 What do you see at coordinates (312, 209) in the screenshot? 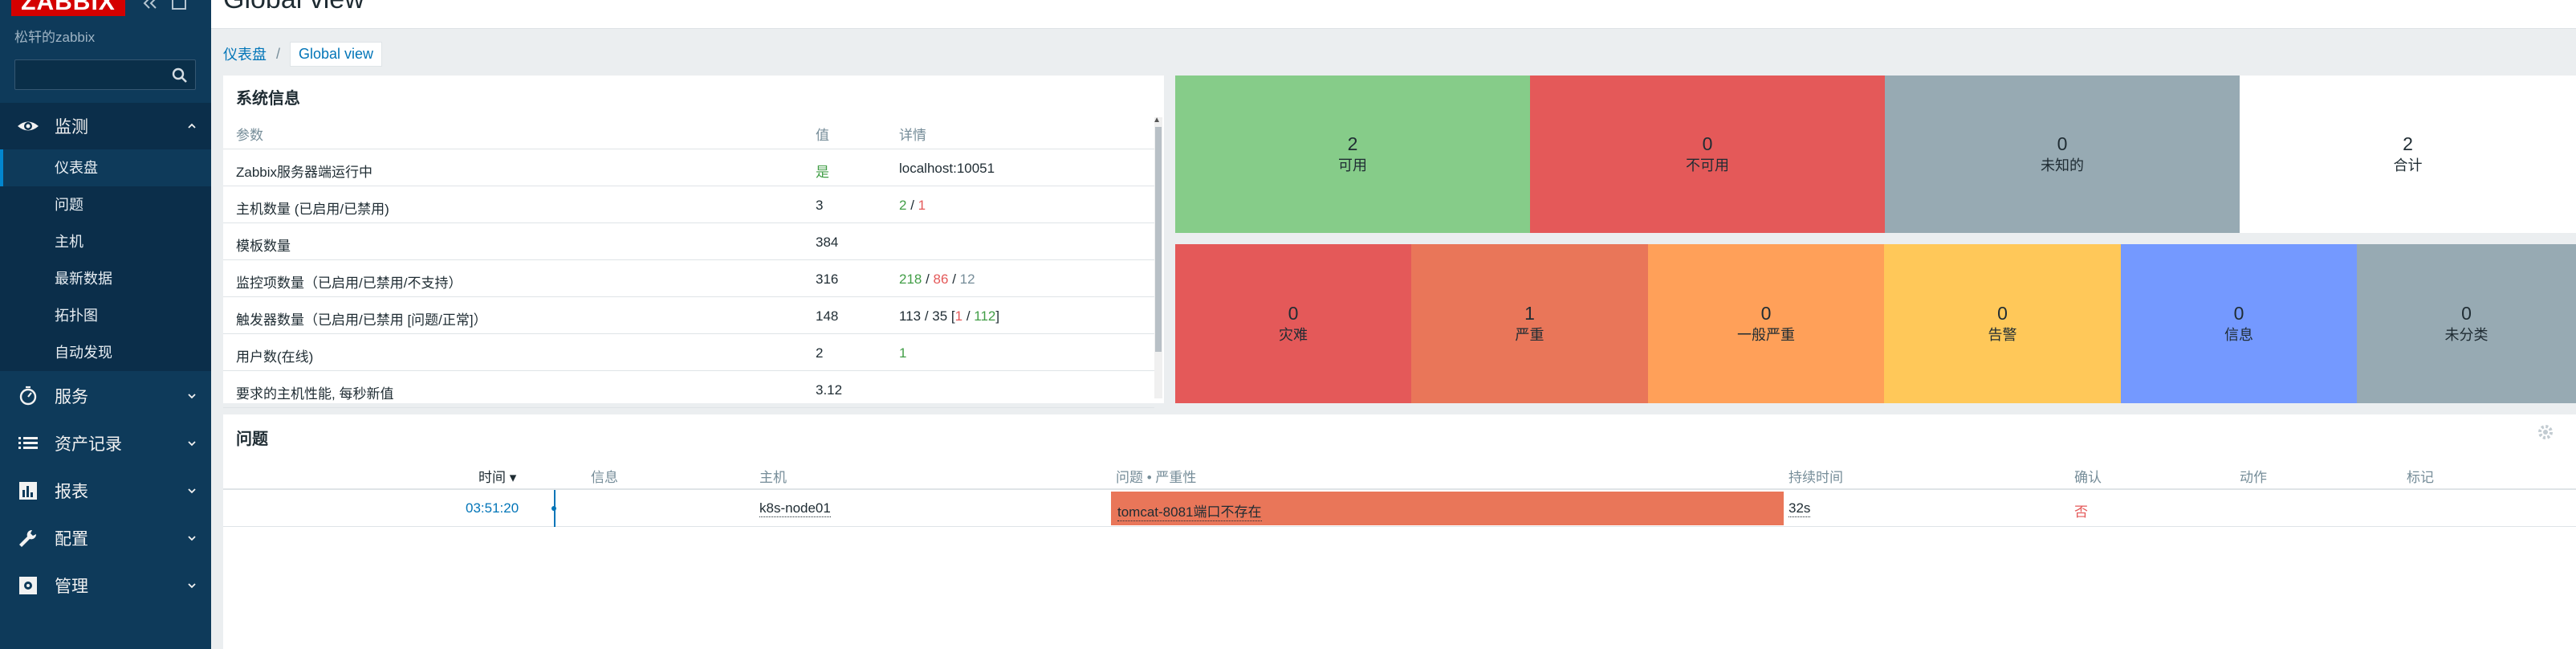
I see `param-cell: 主机数量 (已启用/已禁用)` at bounding box center [312, 209].